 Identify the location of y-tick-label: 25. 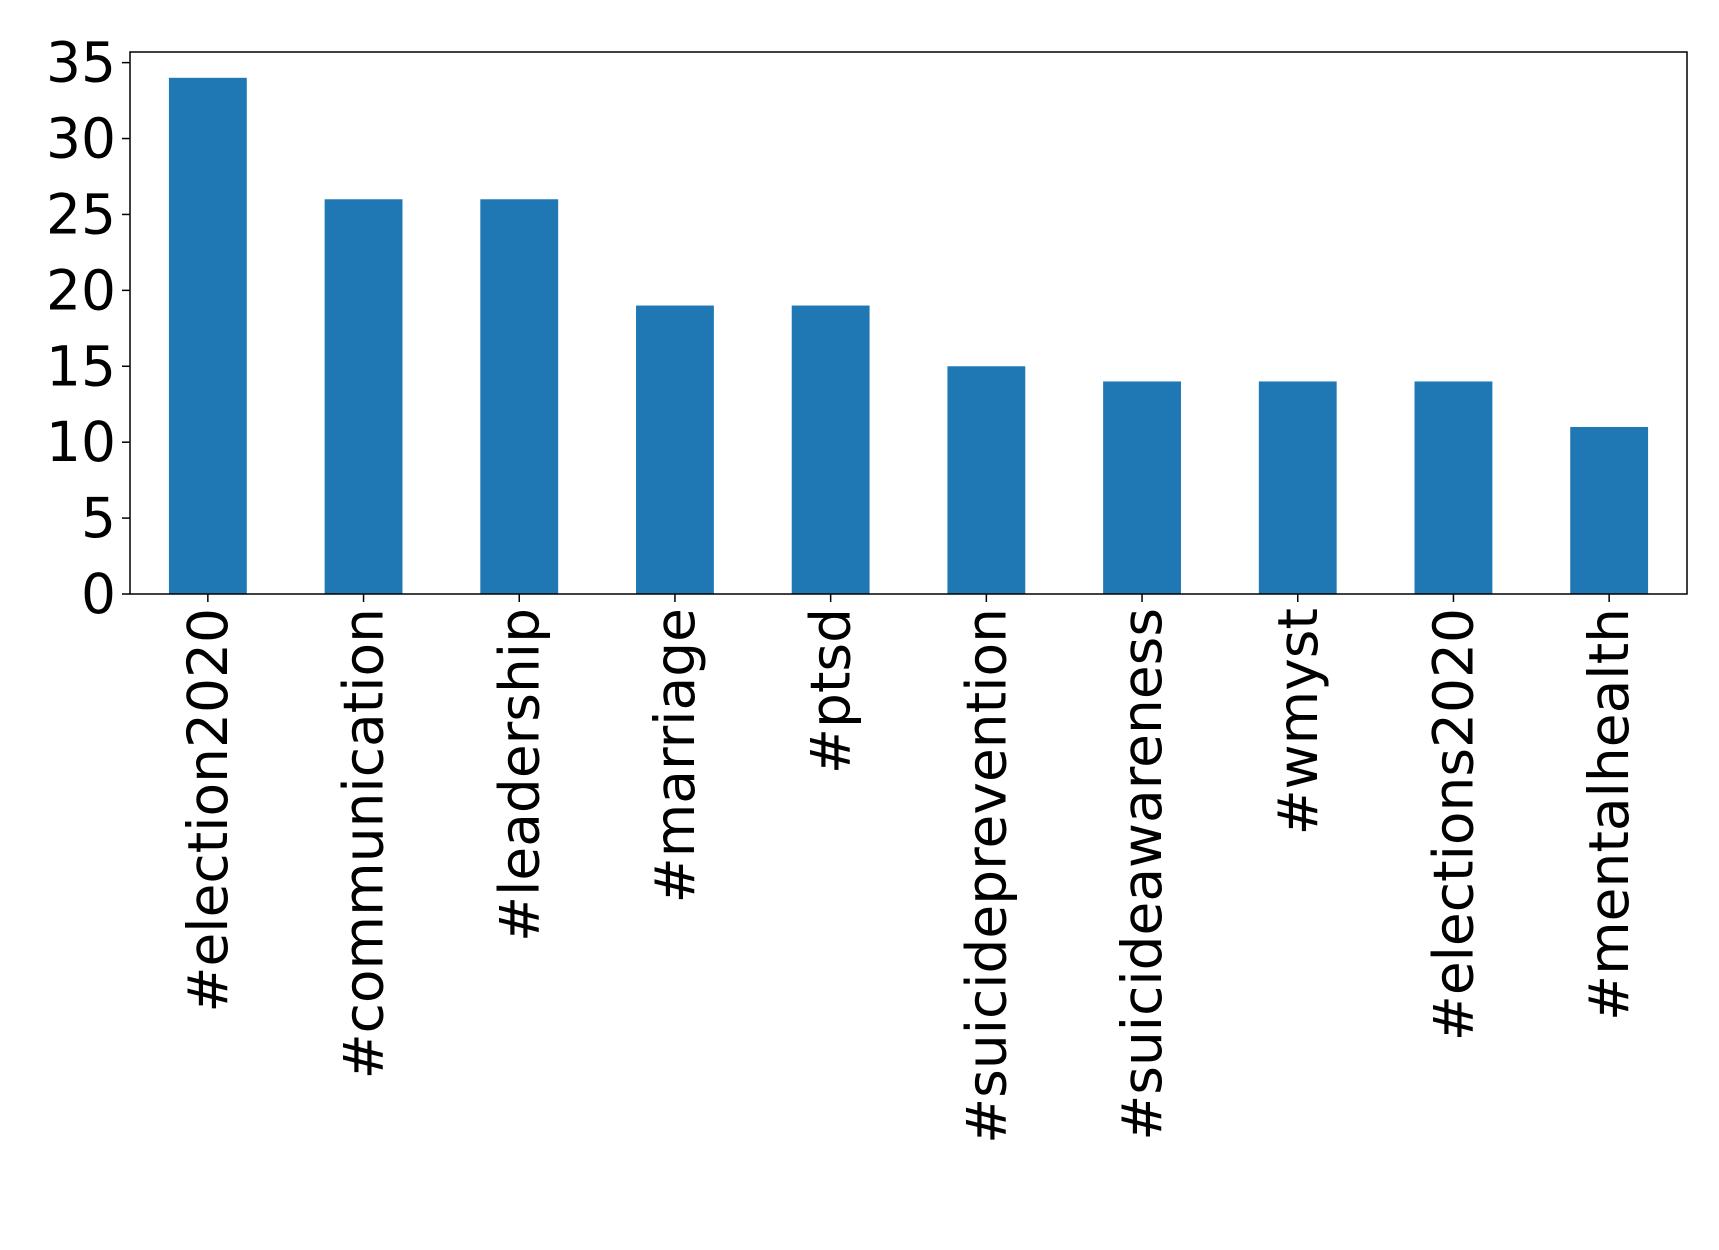
(81, 214).